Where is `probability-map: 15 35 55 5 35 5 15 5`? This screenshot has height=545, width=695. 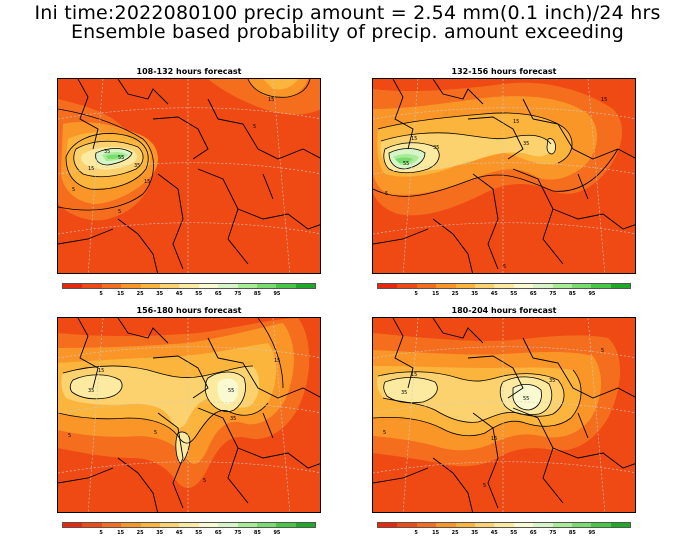 probability-map: 15 35 55 5 35 5 15 5 is located at coordinates (189, 415).